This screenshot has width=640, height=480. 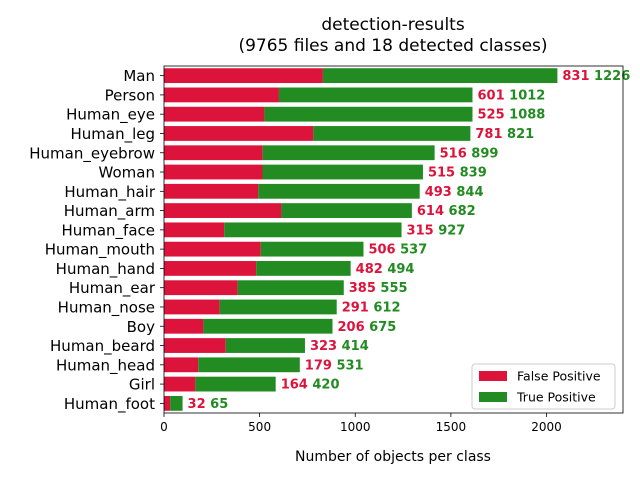 I want to click on legend: False Positive True Positive, so click(x=543, y=386).